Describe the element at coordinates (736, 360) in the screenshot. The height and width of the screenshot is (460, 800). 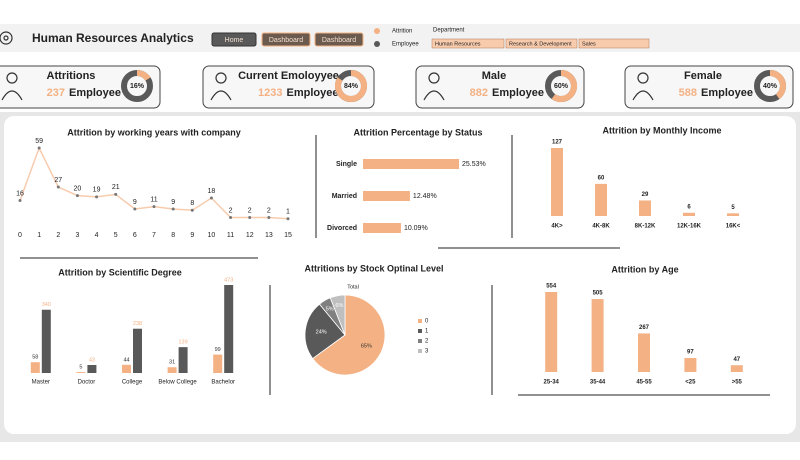
I see `data-label: 47` at that location.